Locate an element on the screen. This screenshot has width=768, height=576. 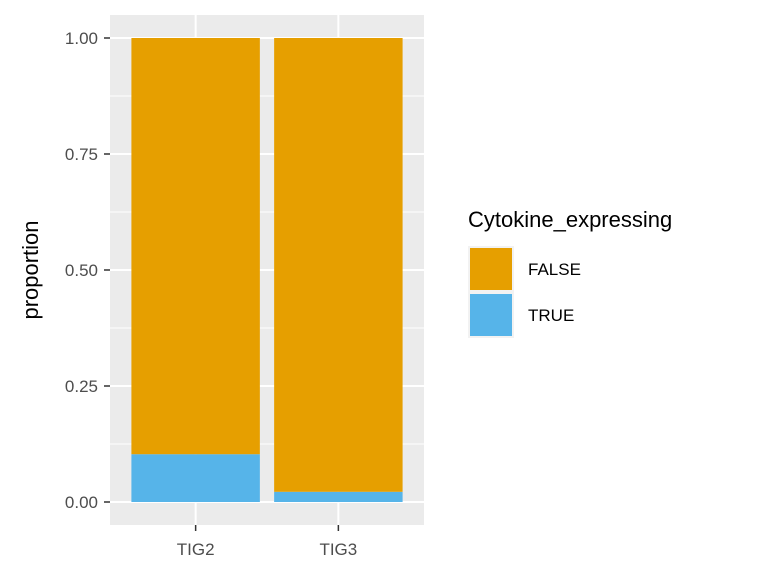
legend-keys: FALSE TRUE is located at coordinates (524, 292).